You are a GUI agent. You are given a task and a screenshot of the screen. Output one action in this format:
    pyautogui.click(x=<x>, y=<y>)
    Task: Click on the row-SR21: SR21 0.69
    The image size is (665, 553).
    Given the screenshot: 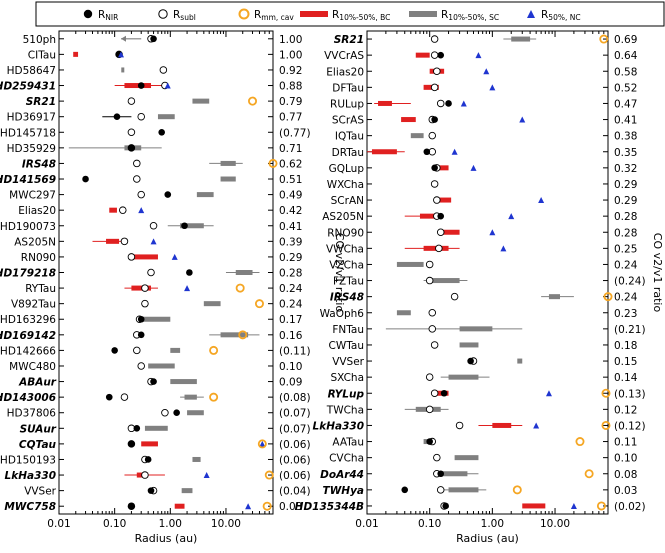 What is the action you would take?
    pyautogui.click(x=486, y=40)
    